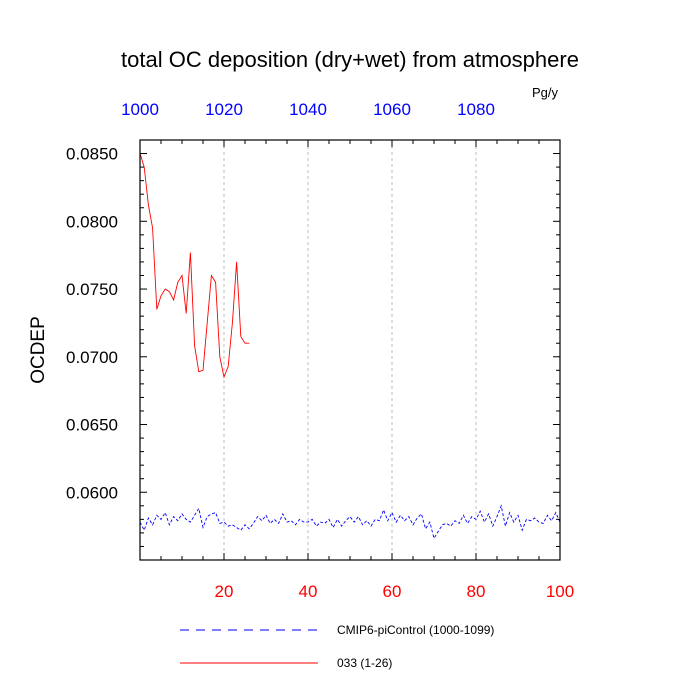  Describe the element at coordinates (38, 350) in the screenshot. I see `y-axis-label: OCDEP` at that location.